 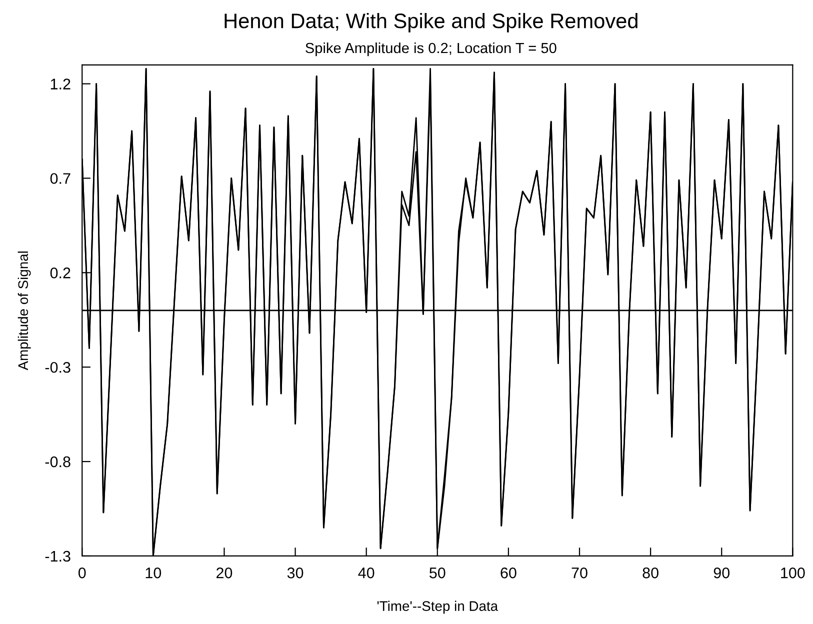 What do you see at coordinates (366, 573) in the screenshot?
I see `x-tick-label: 40` at bounding box center [366, 573].